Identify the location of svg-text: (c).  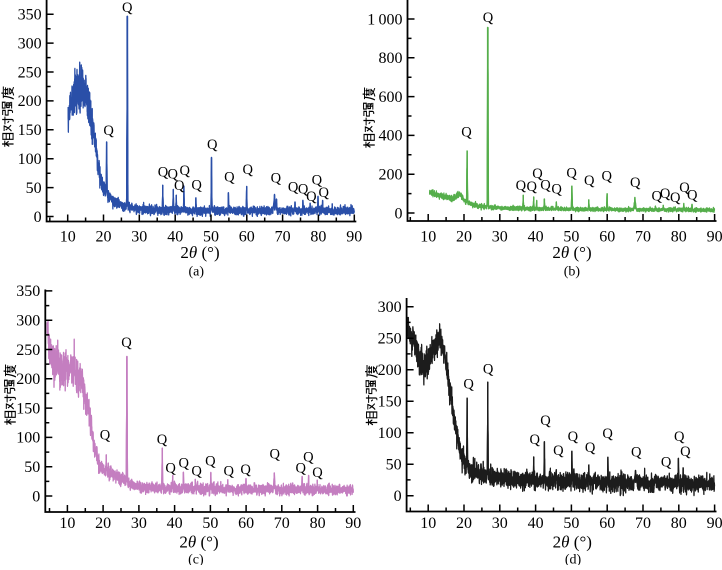
(196, 558).